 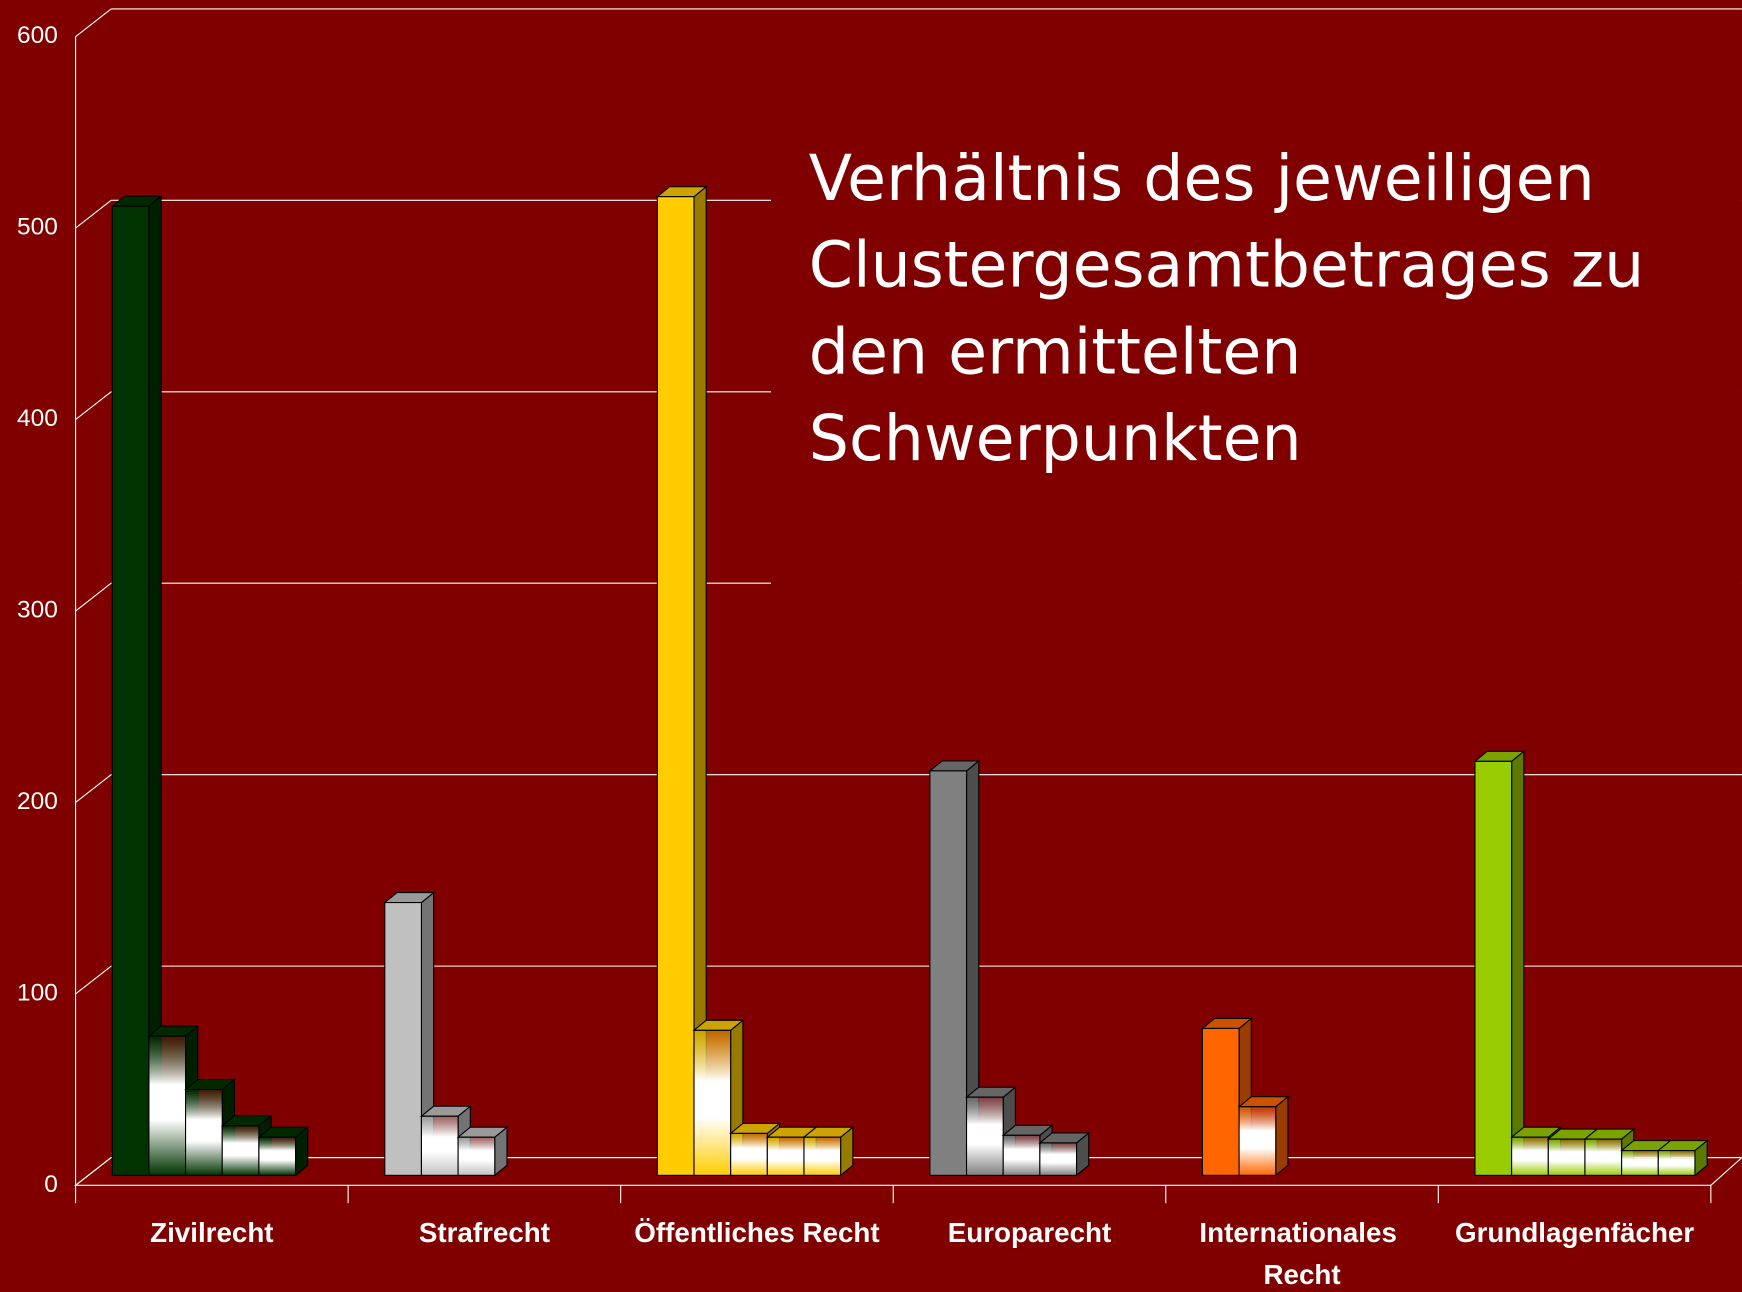 What do you see at coordinates (1030, 1232) in the screenshot?
I see `x-tick-label: Europarecht` at bounding box center [1030, 1232].